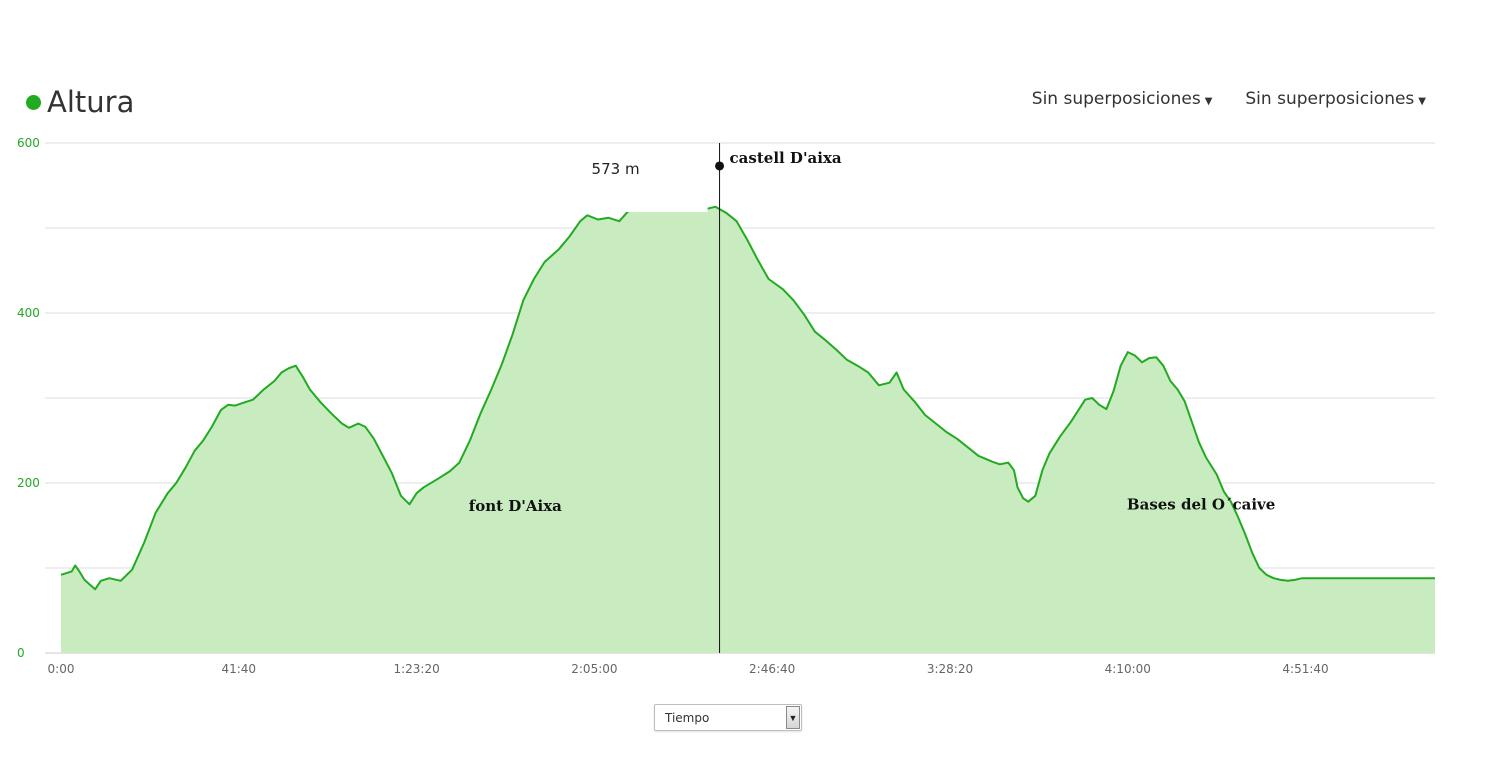  What do you see at coordinates (720, 166) in the screenshot?
I see `point-marker` at bounding box center [720, 166].